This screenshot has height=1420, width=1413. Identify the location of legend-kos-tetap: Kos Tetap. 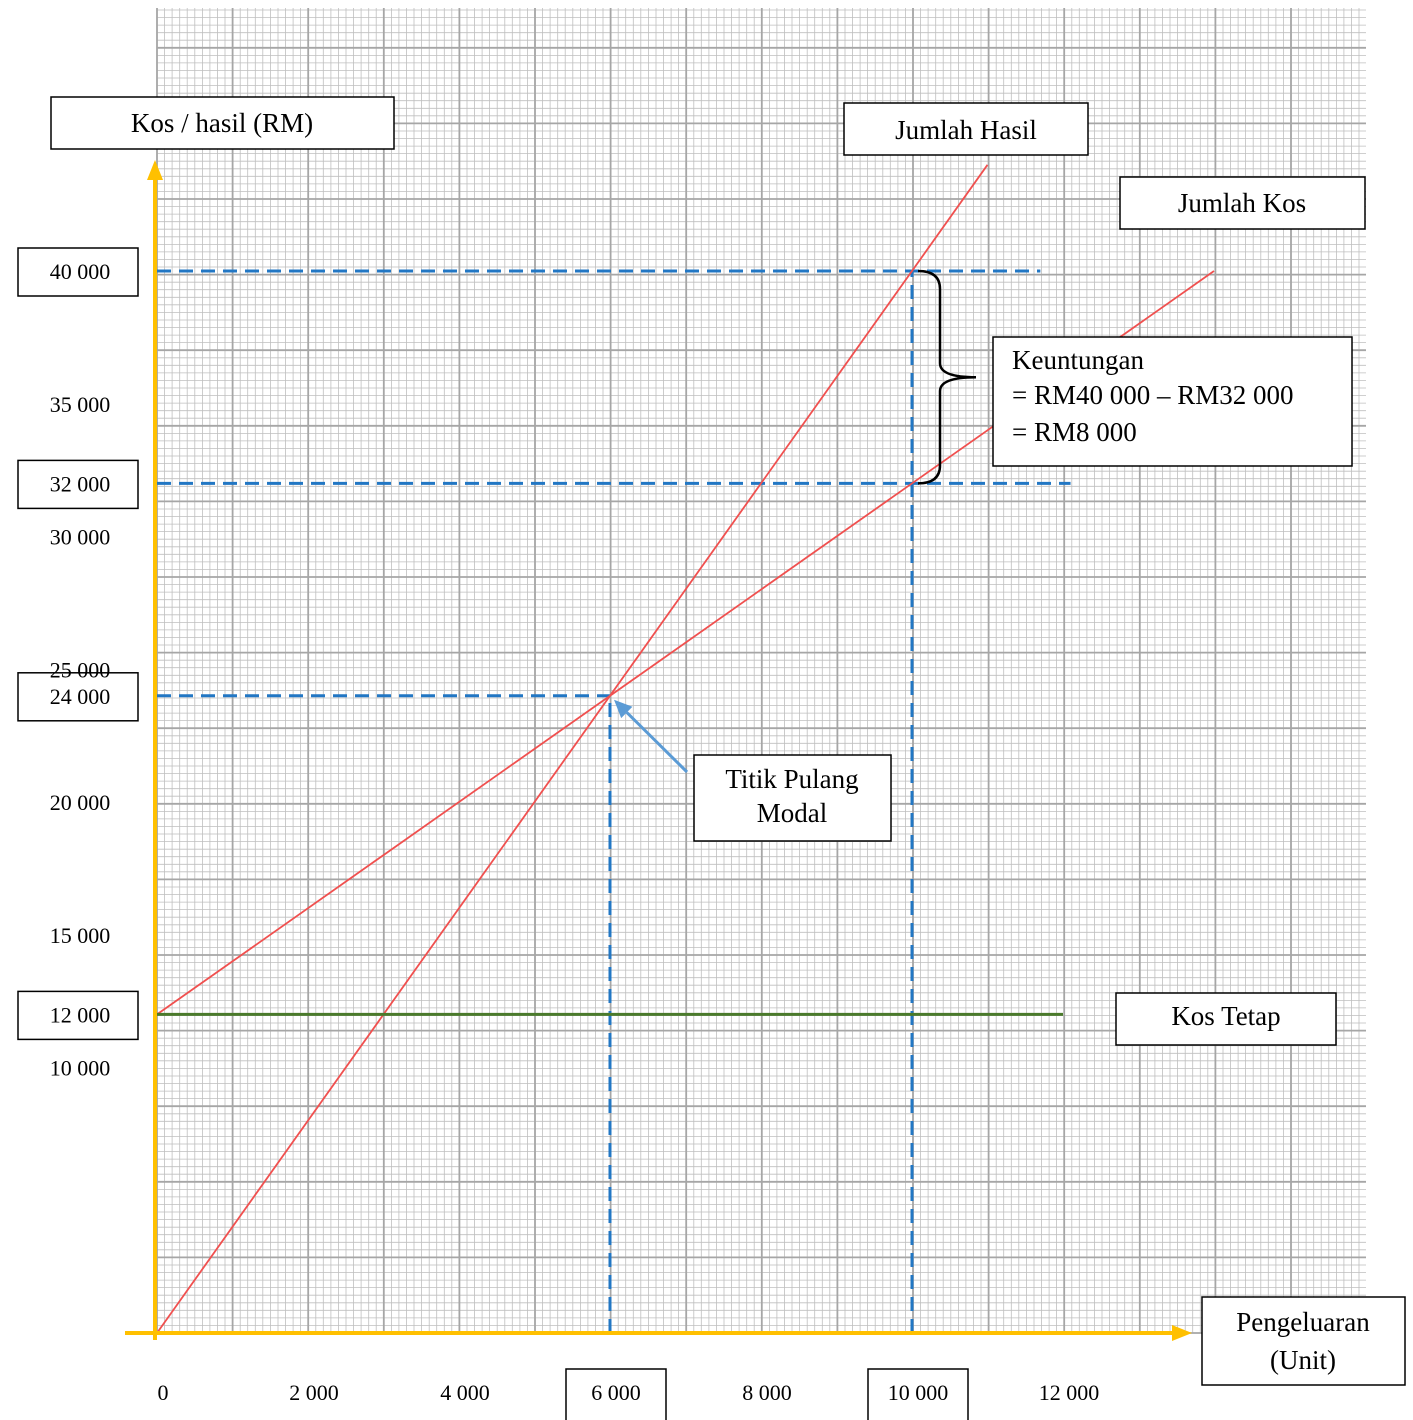
(1225, 1016).